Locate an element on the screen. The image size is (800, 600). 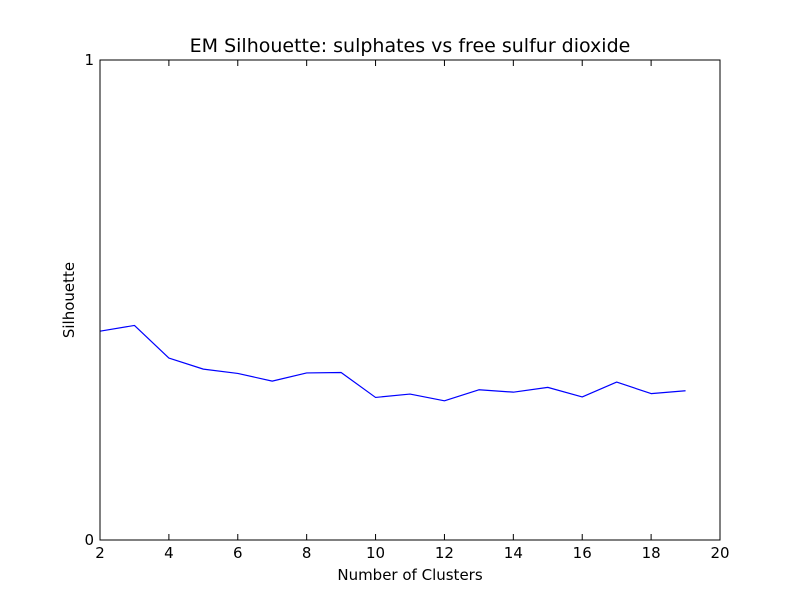
x-tick-label: 10 is located at coordinates (375, 553).